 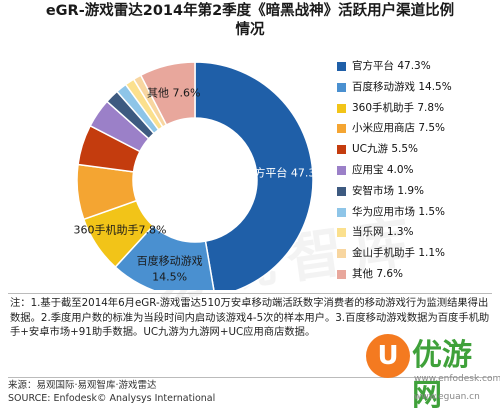 I want to click on legend-item-5: 应用宝 4.0%, so click(x=417, y=174).